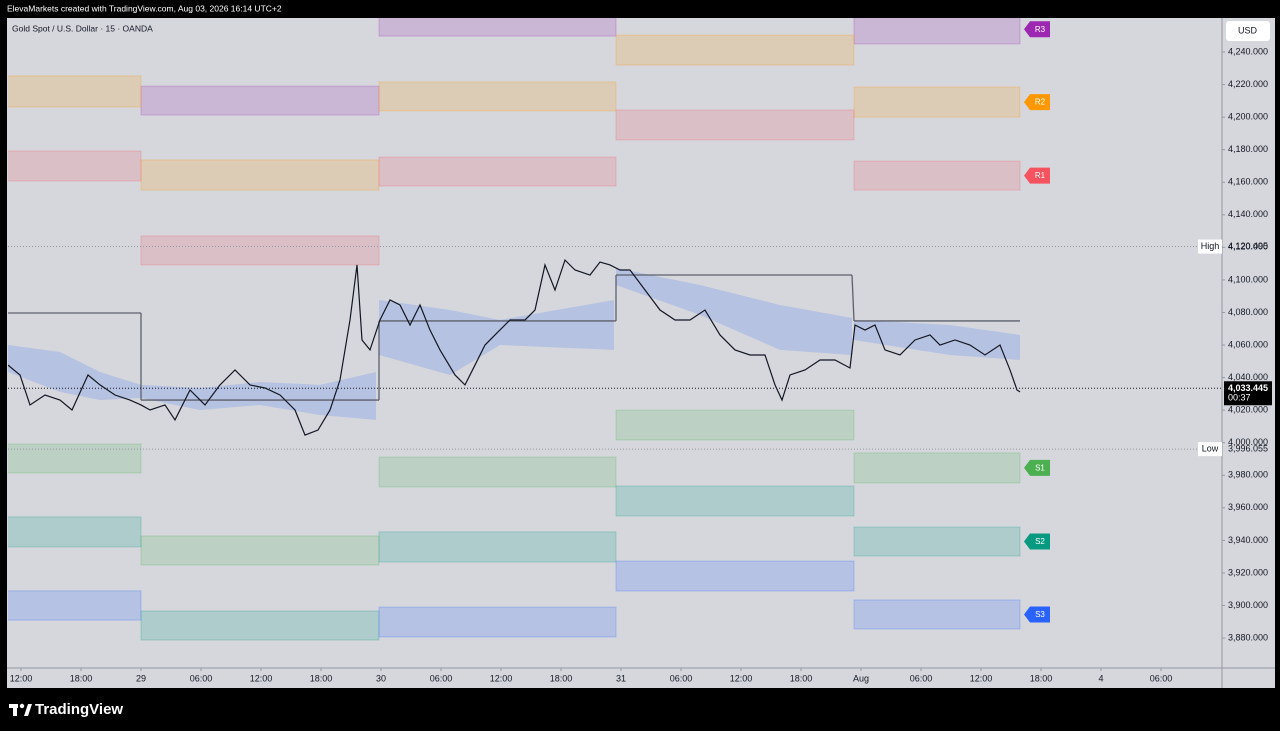 The width and height of the screenshot is (1280, 731). I want to click on last-price: 4,033.445, so click(1248, 388).